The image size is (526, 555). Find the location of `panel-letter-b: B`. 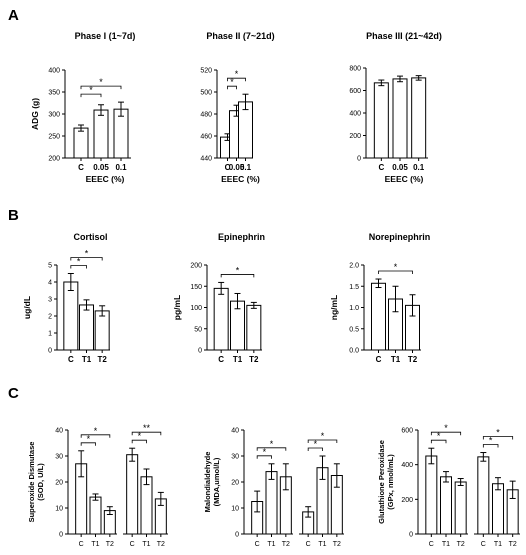

panel-letter-b: B is located at coordinates (13, 215).